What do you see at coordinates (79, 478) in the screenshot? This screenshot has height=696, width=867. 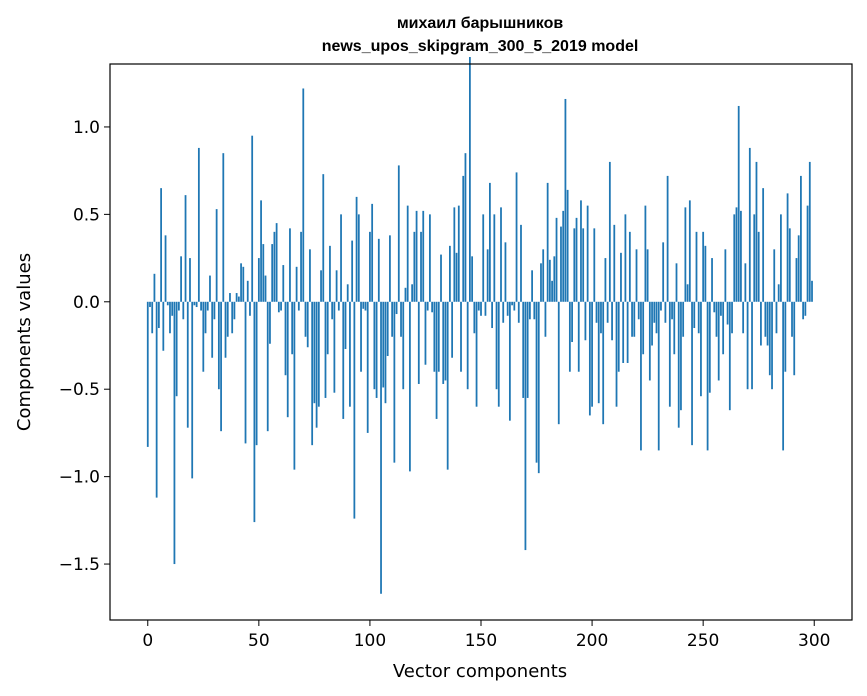 I see `y-tick-label: −1.0` at bounding box center [79, 478].